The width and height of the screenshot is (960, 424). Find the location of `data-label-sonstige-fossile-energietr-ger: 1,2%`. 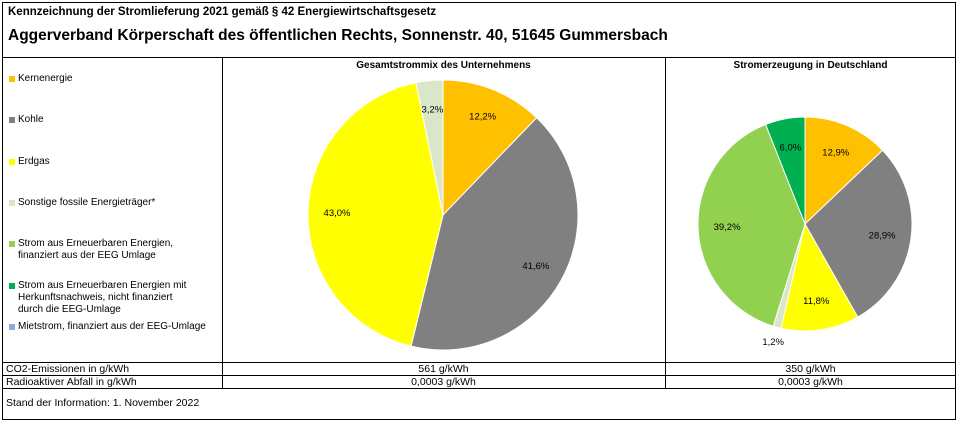

data-label-sonstige-fossile-energietr-ger: 1,2% is located at coordinates (773, 342).